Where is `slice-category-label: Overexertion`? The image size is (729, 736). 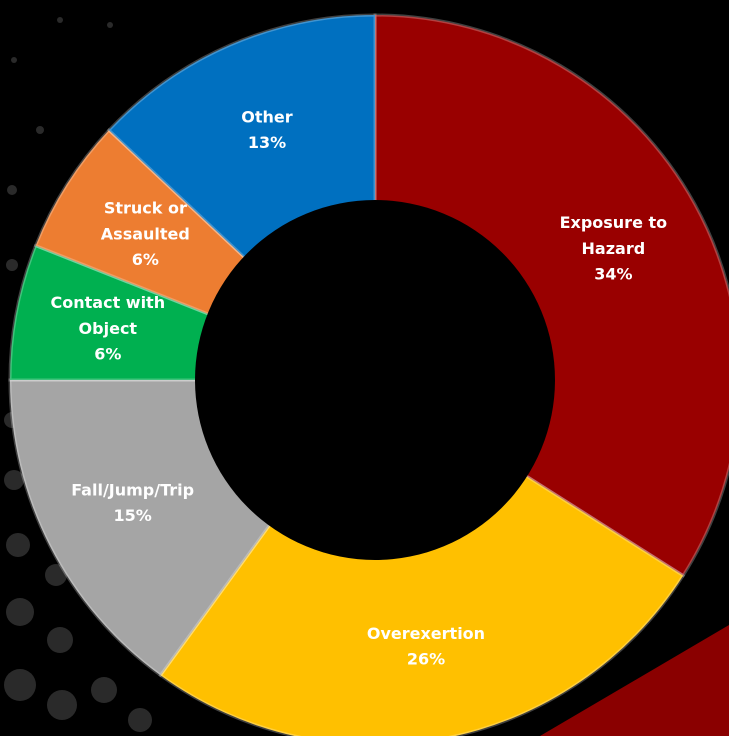 slice-category-label: Overexertion is located at coordinates (426, 633).